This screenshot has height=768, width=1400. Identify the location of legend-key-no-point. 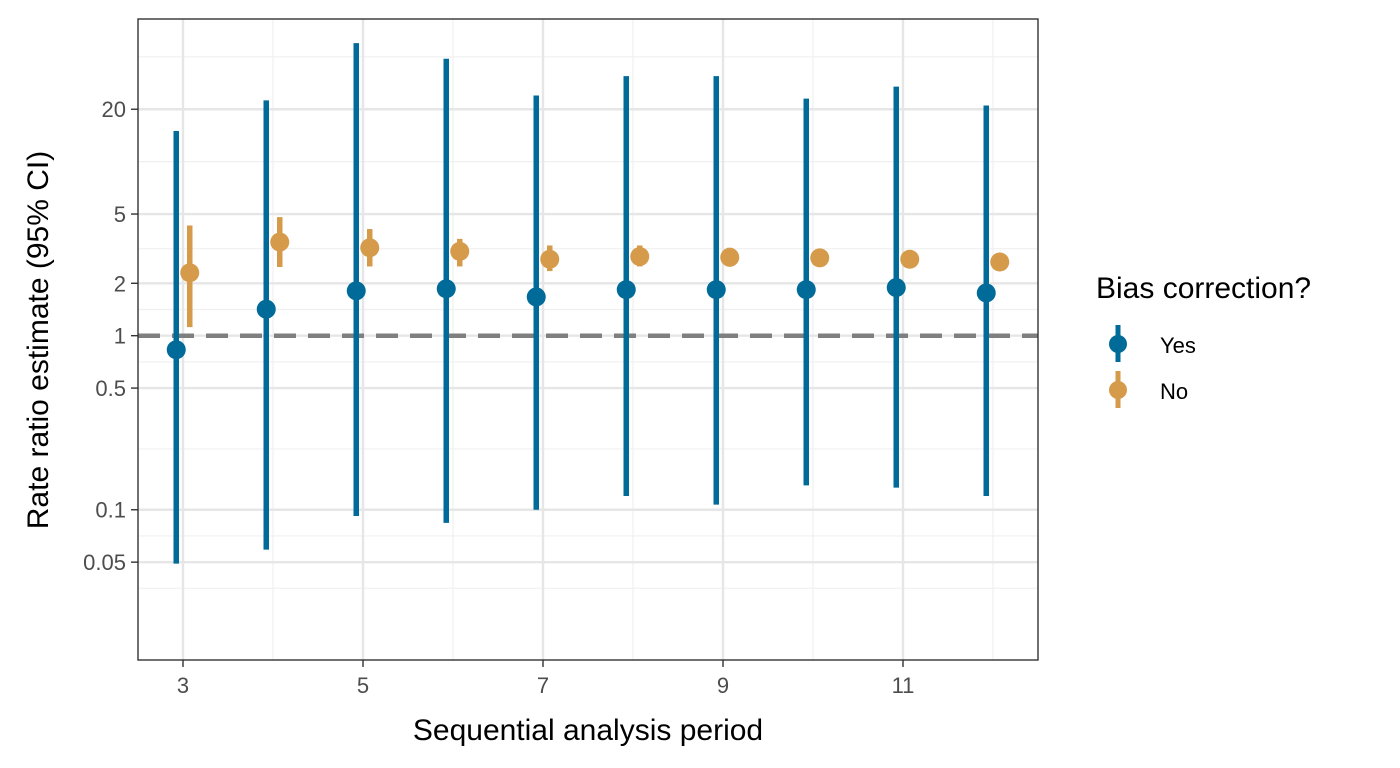
(1118, 390).